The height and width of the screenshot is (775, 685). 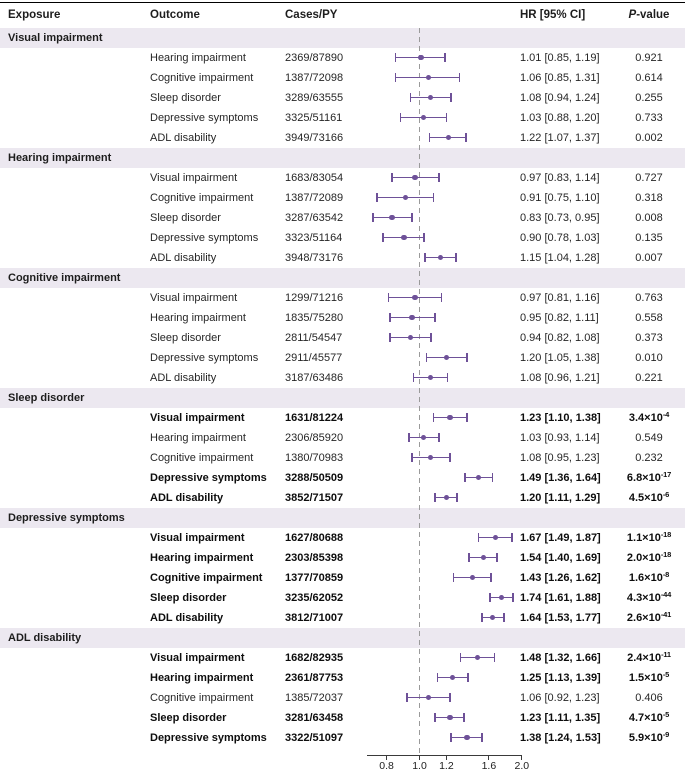 I want to click on hr-ci-value: 1.20 [1.05, 1.38], so click(x=560, y=357).